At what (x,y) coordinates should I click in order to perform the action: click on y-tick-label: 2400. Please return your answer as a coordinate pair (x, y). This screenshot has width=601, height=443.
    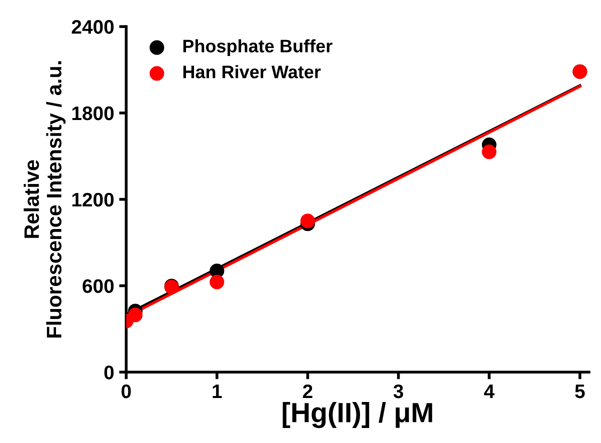
    Looking at the image, I should click on (93, 27).